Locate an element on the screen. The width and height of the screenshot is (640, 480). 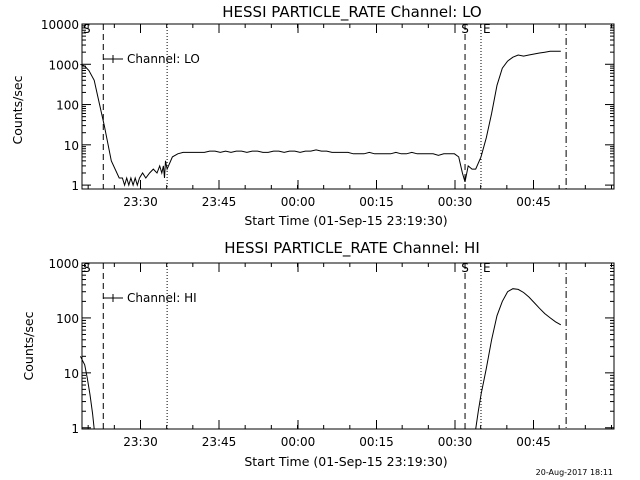
x-axis-label-hi: Start Time (01-Sep-15 23:19:30) is located at coordinates (345, 461).